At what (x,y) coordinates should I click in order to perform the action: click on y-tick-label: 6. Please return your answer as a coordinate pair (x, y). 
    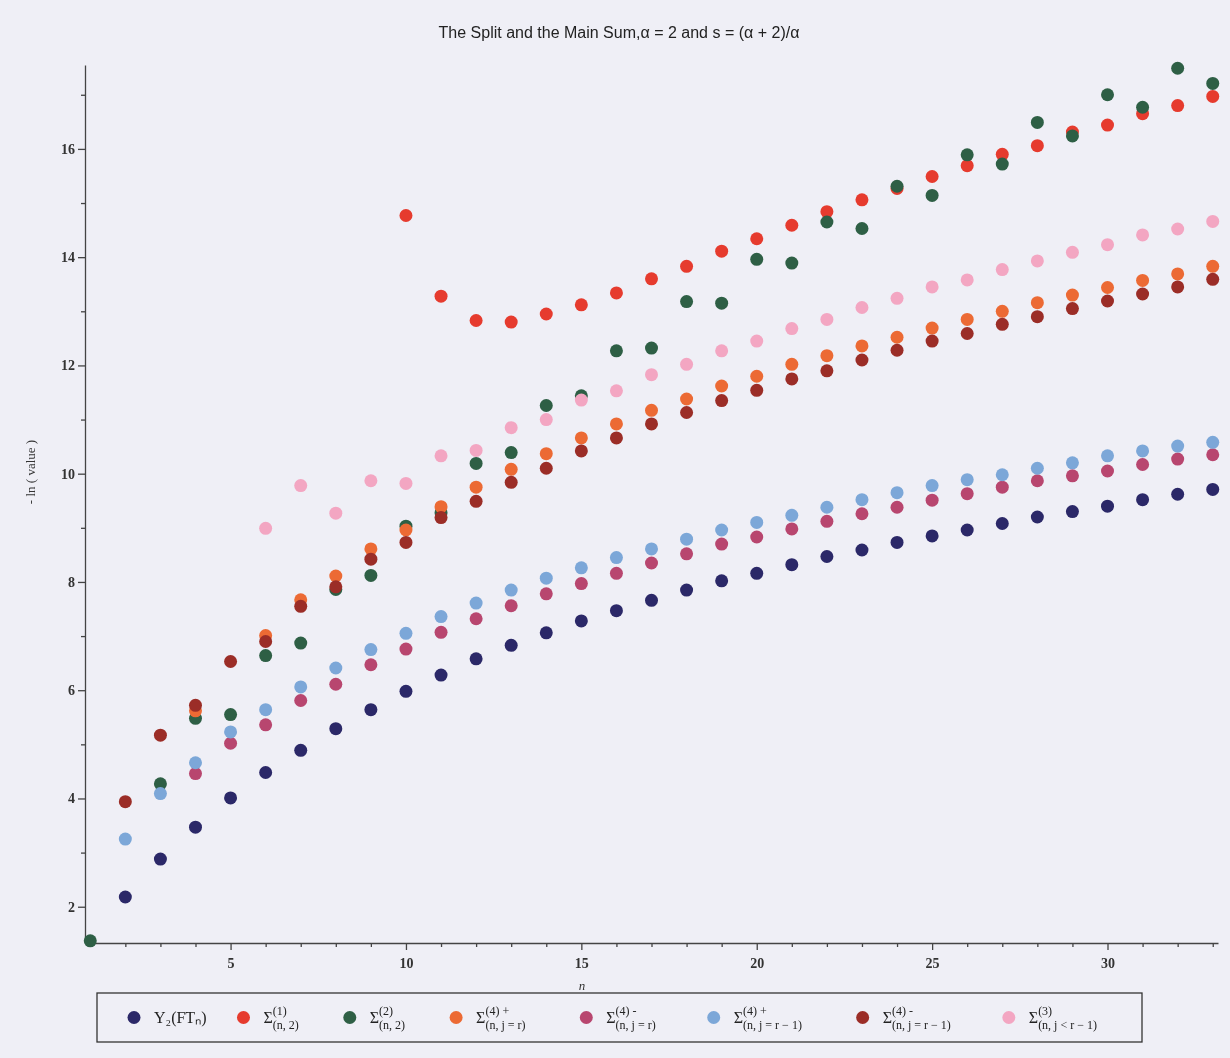
    Looking at the image, I should click on (71, 691).